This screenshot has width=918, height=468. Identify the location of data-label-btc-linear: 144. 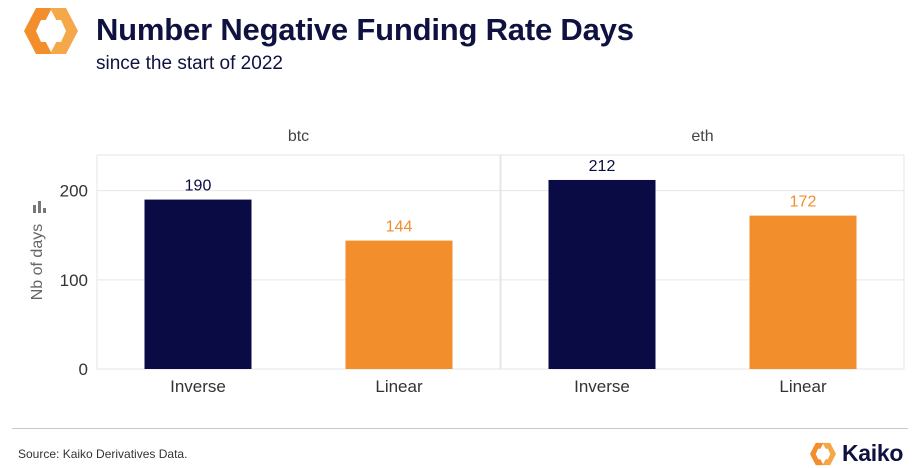
(399, 227).